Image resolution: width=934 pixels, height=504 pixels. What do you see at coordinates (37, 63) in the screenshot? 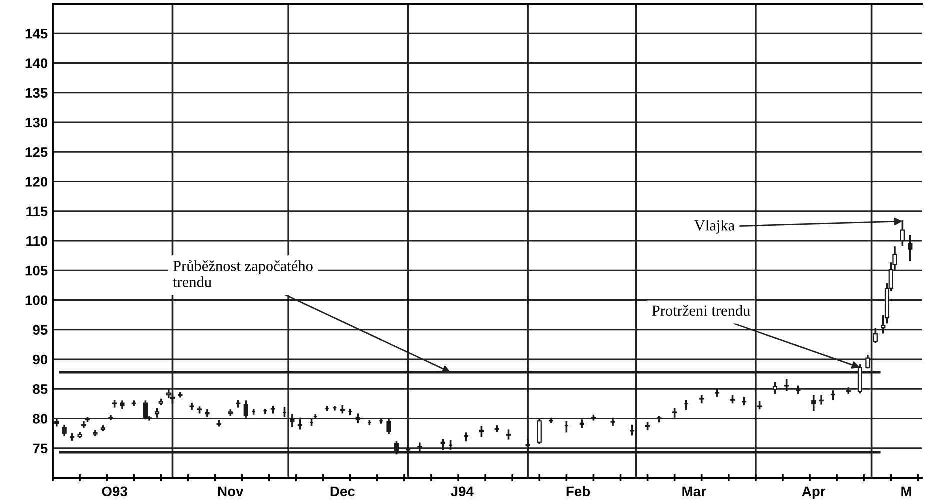
I see `y-tick-label: 140` at bounding box center [37, 63].